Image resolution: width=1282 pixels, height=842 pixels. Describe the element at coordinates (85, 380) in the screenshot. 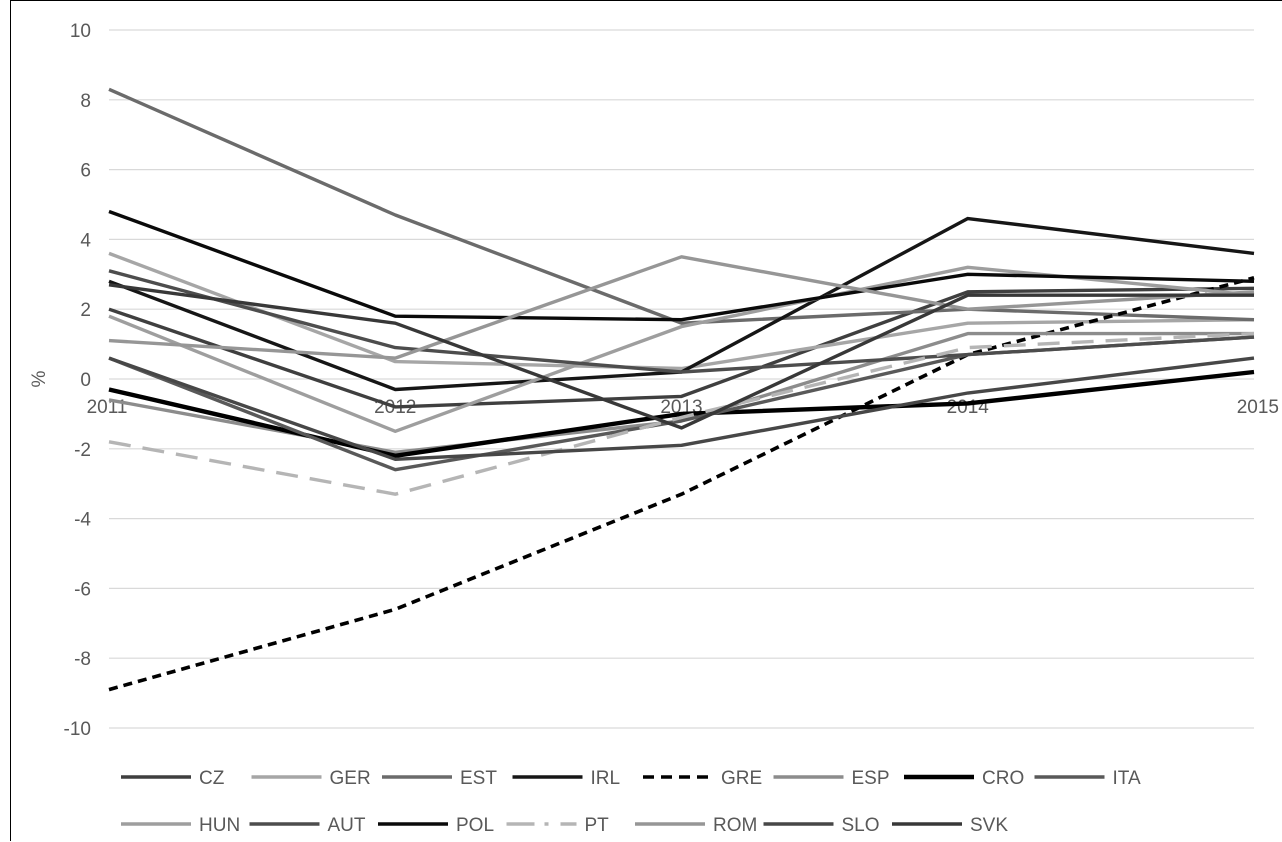

I see `y-tick-label: 0` at that location.